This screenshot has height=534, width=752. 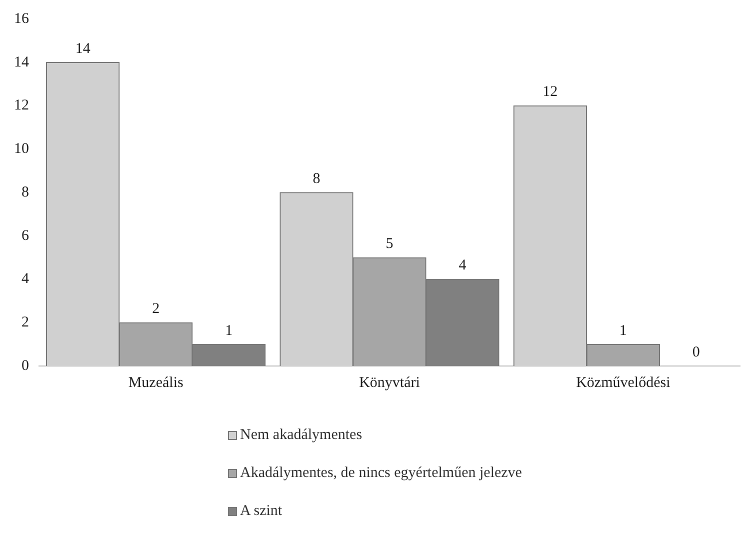 What do you see at coordinates (26, 279) in the screenshot?
I see `y-tick-label: 4` at bounding box center [26, 279].